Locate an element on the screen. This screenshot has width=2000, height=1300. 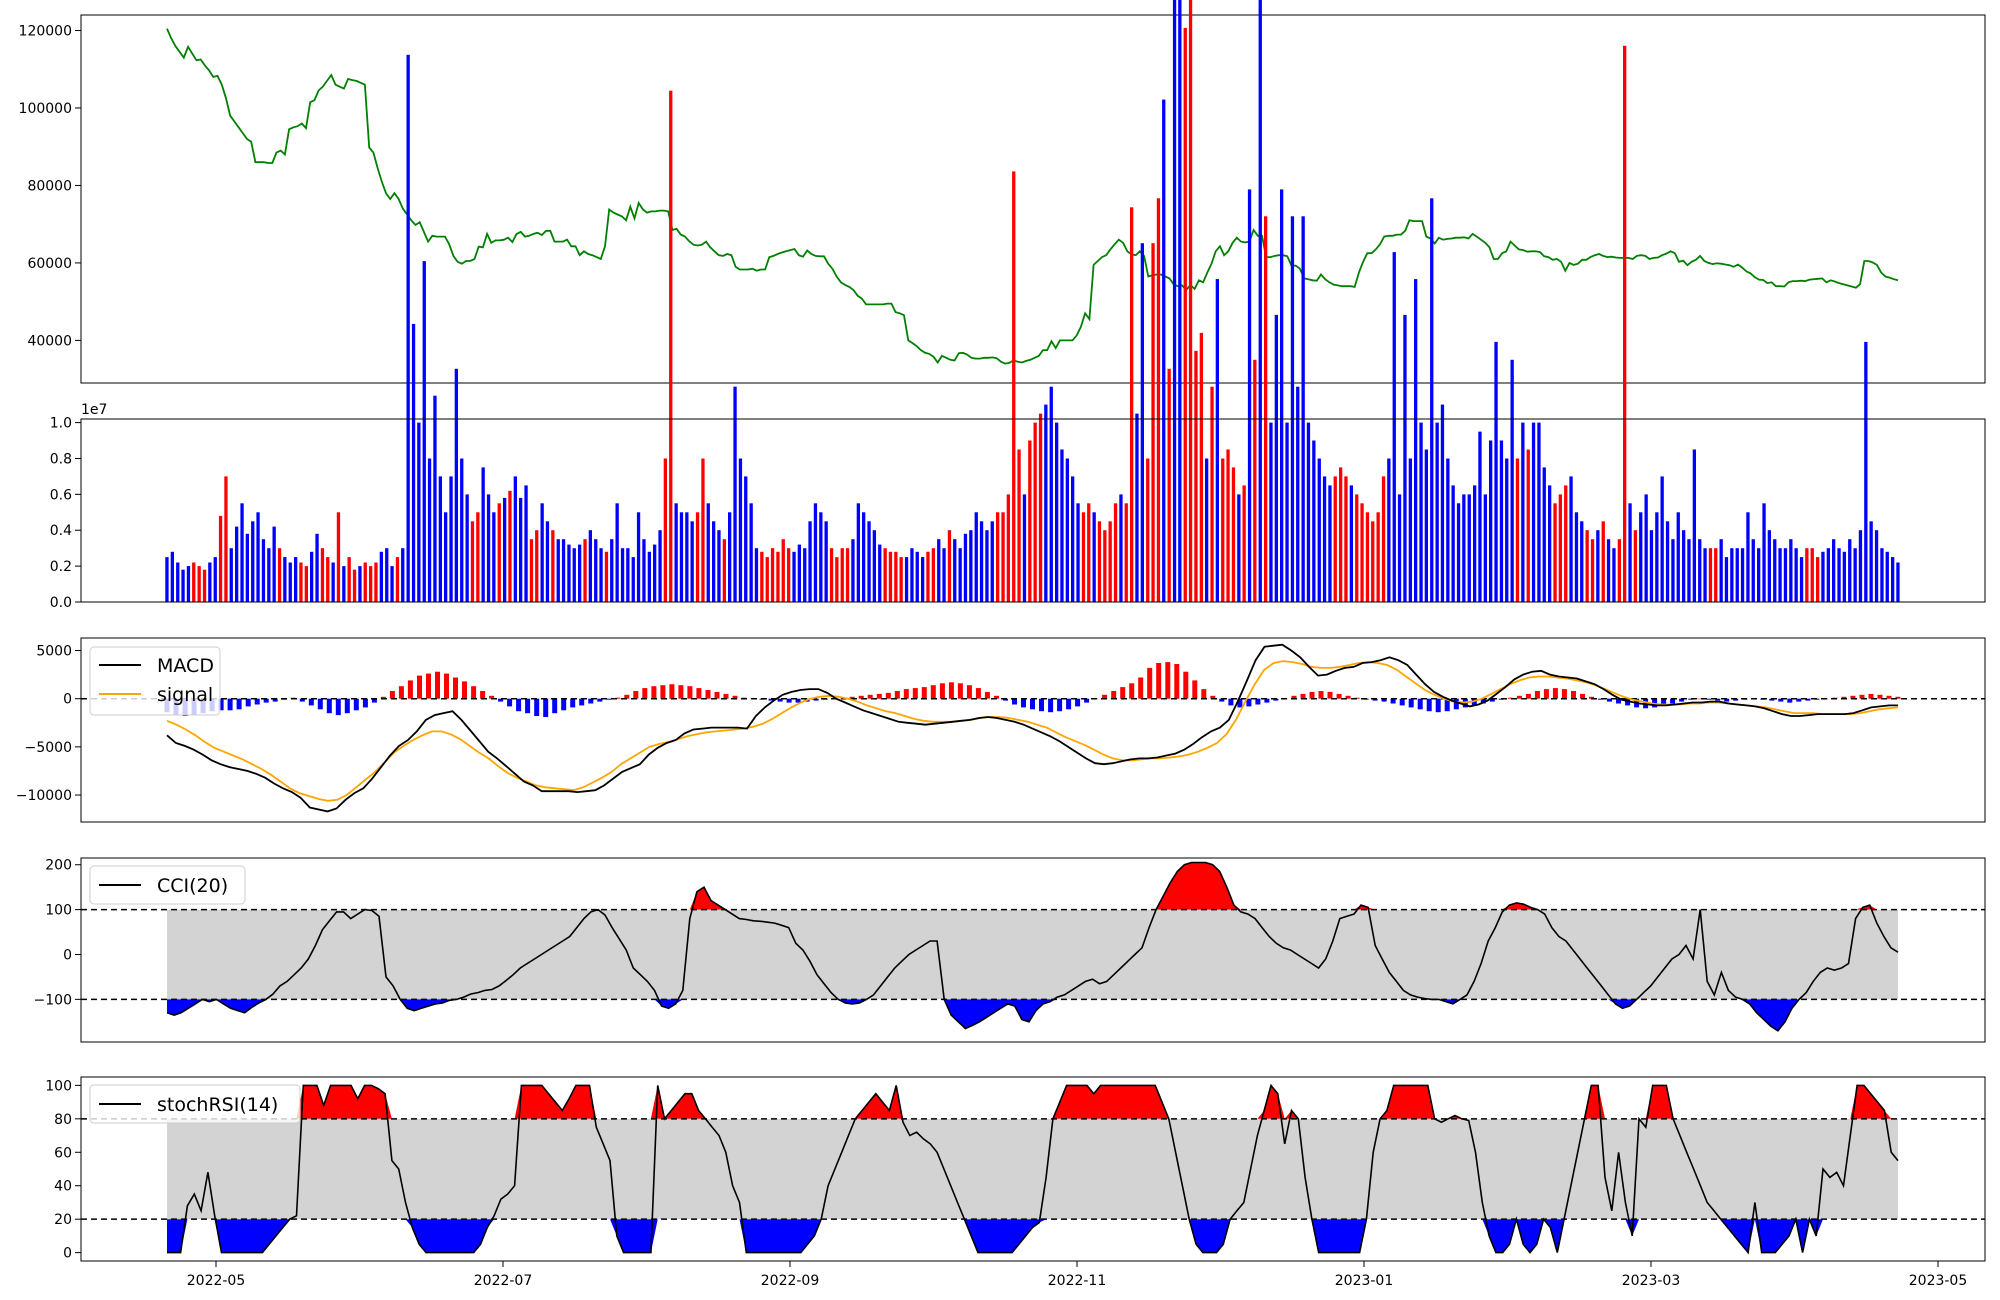
x-tick-label: 2023-03 is located at coordinates (1651, 1281).